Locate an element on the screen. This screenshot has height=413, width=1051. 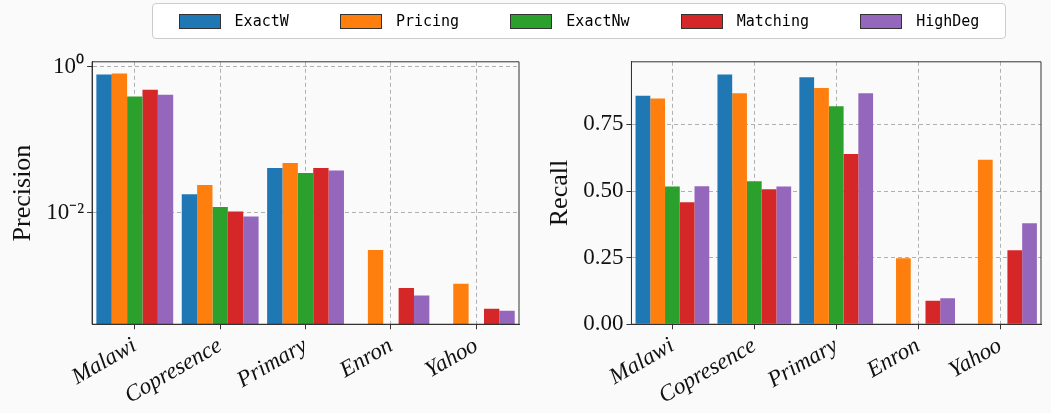
legend-label: Pricing is located at coordinates (427, 21).